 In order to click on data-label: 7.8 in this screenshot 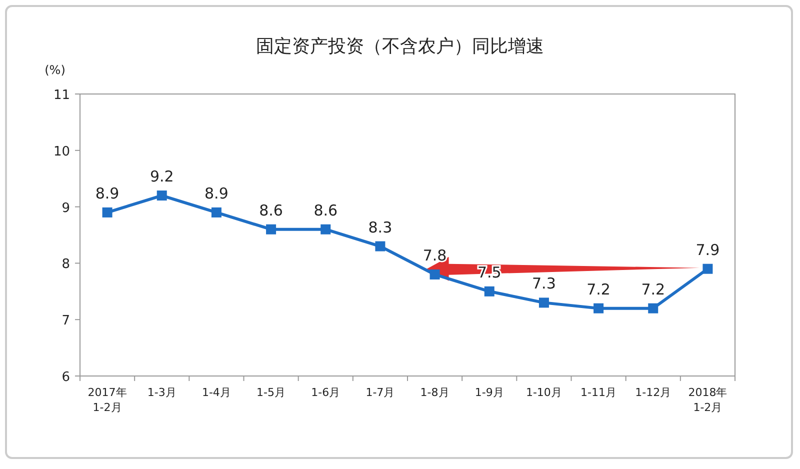, I will do `click(434, 255)`.